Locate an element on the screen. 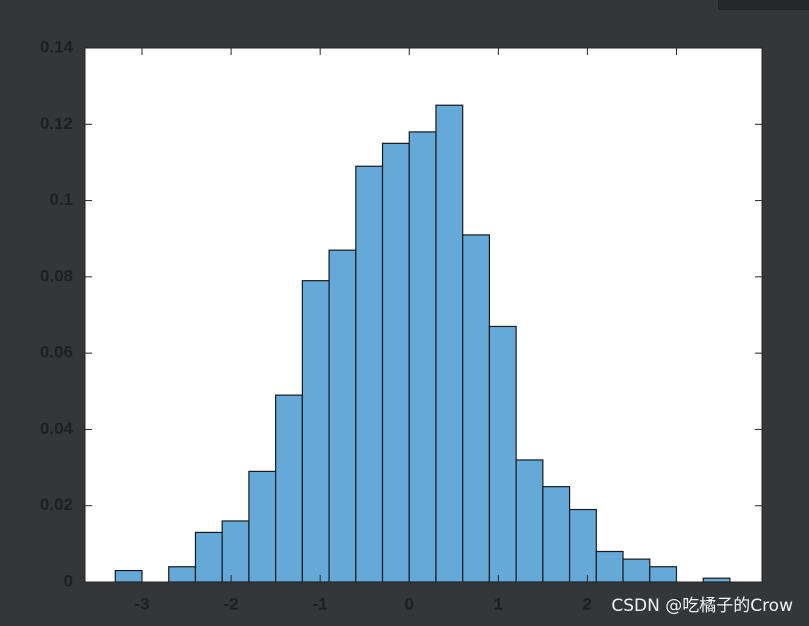  y-tick-label: 0.12 is located at coordinates (56, 123).